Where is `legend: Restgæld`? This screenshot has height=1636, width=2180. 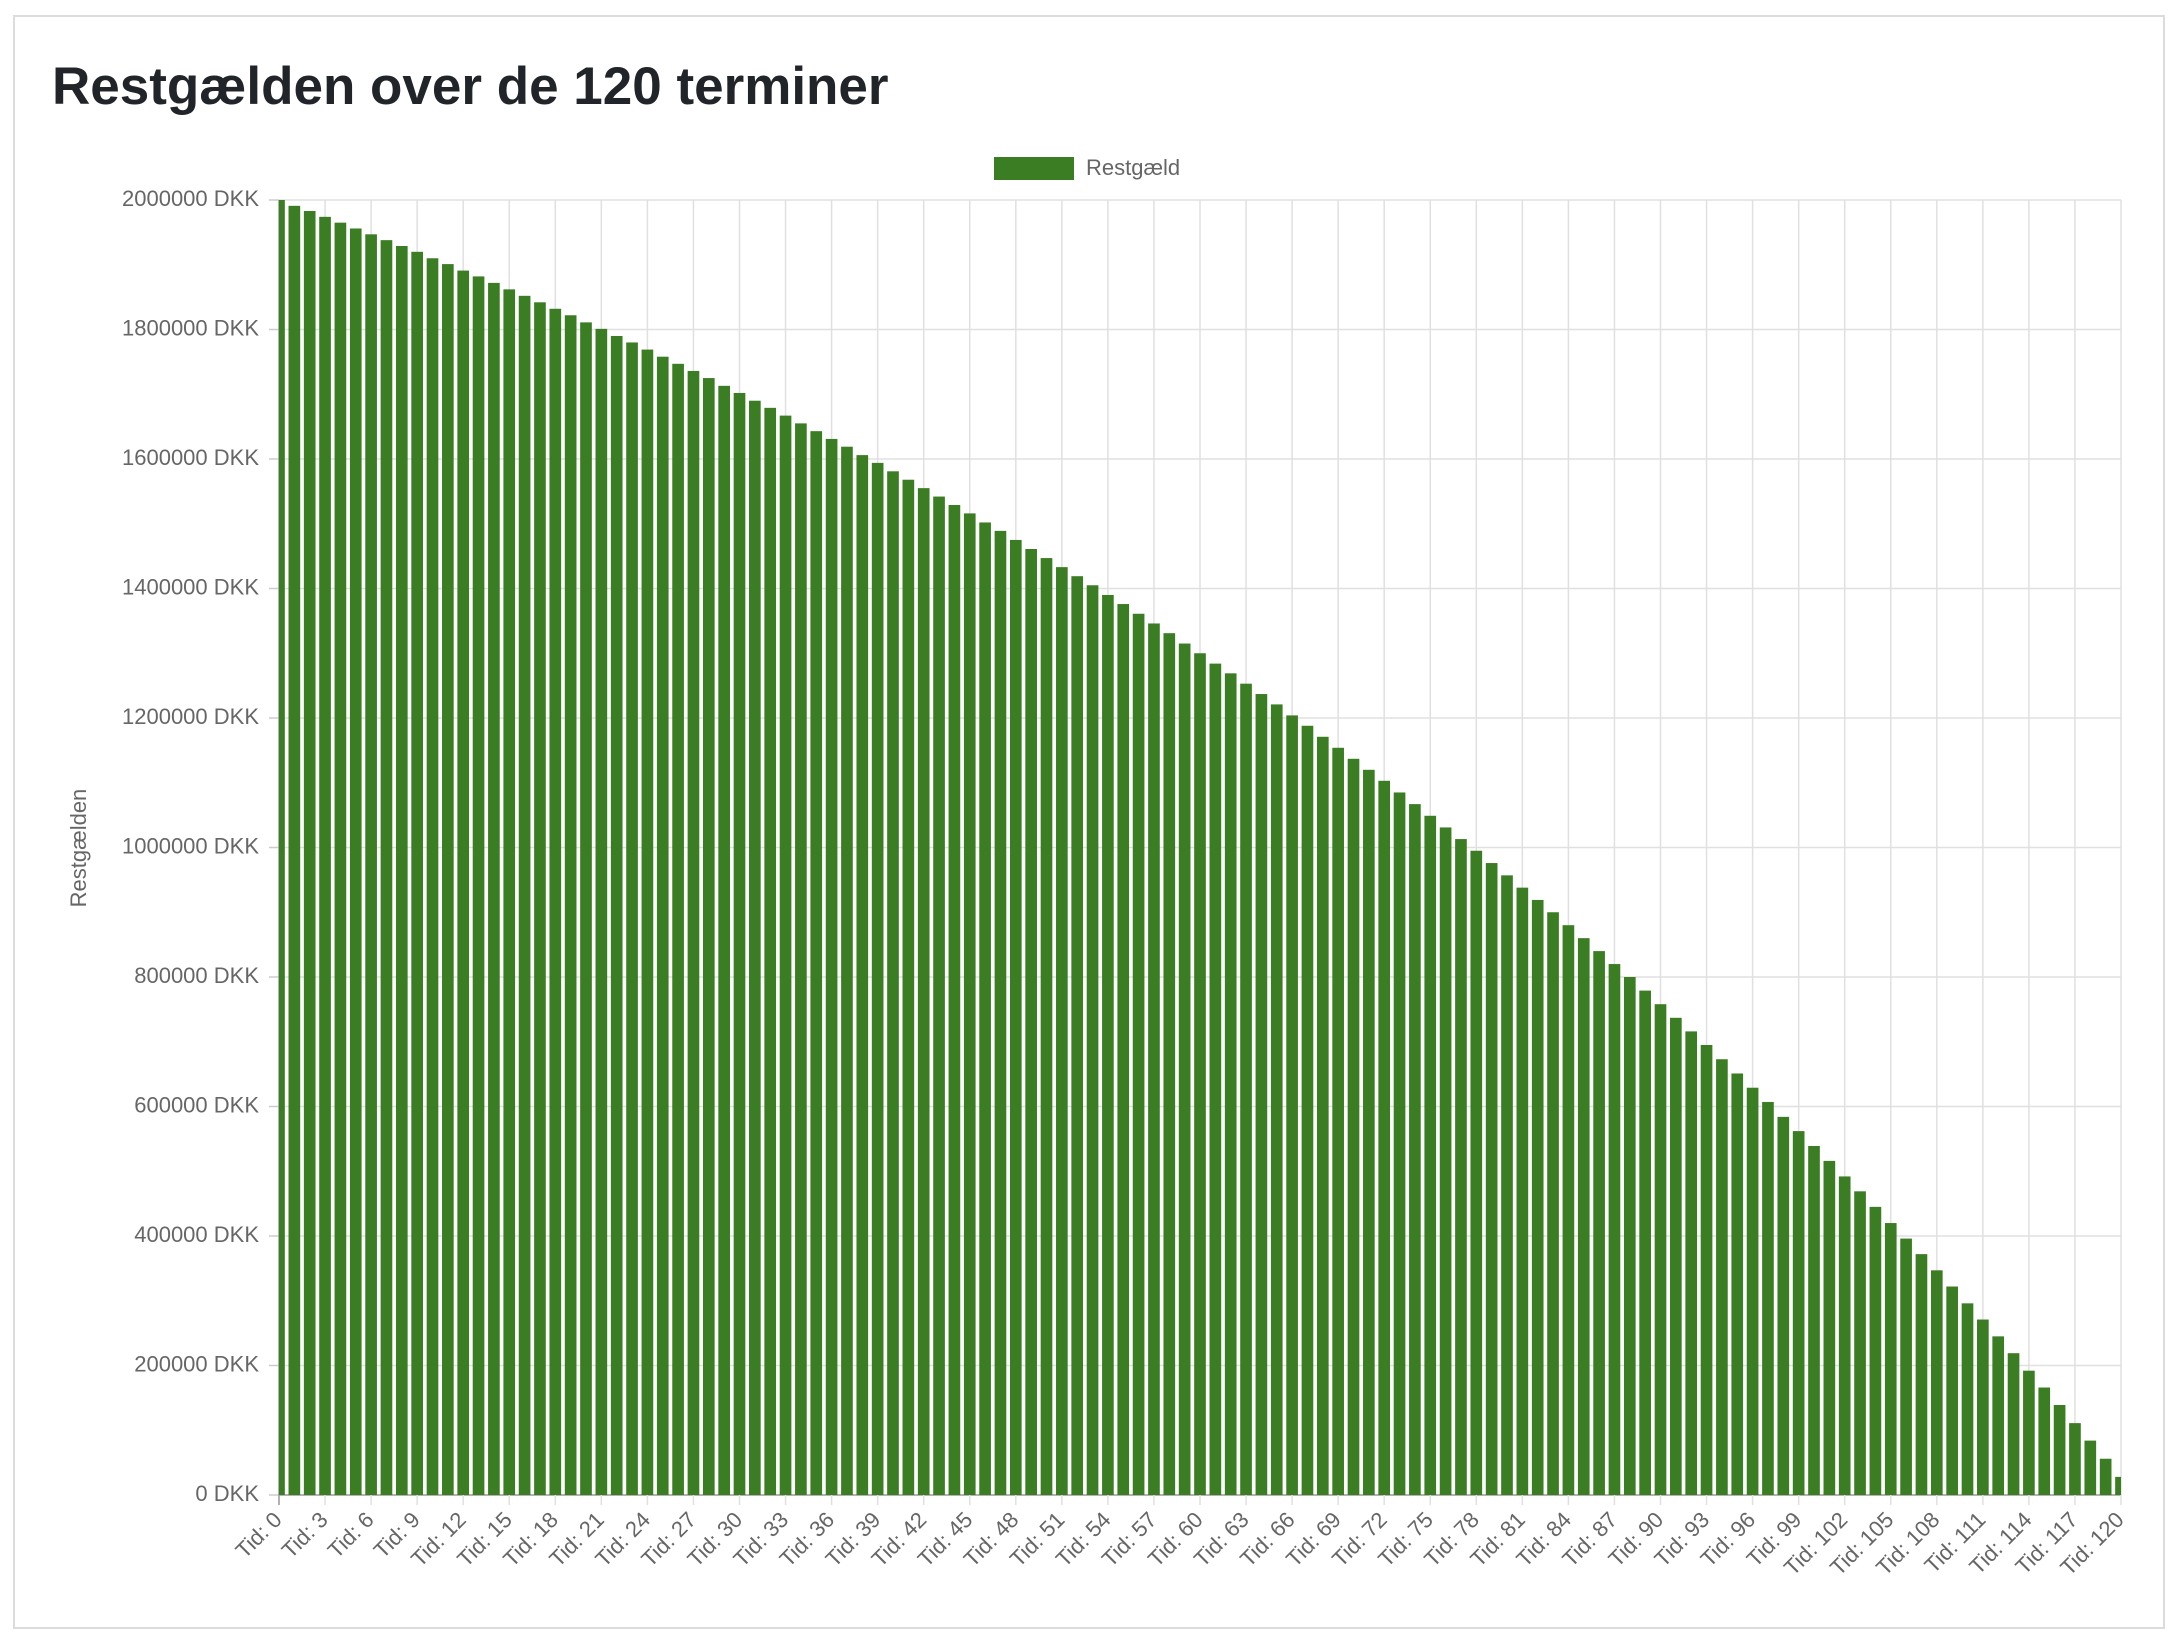 legend: Restgæld is located at coordinates (1087, 167).